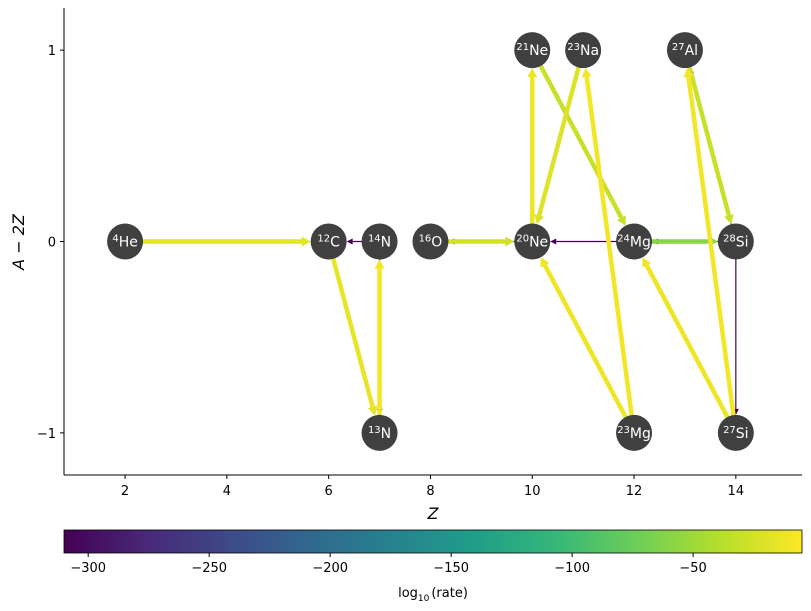 The image size is (811, 611). I want to click on nuclide-label: 23Na, so click(583, 50).